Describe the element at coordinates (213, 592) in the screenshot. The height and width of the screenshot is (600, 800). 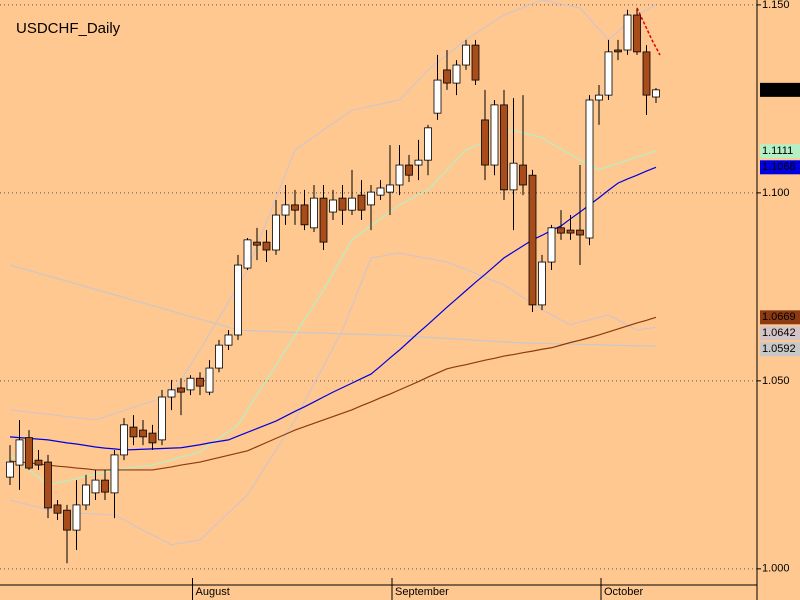
I see `x-tick-label: August` at that location.